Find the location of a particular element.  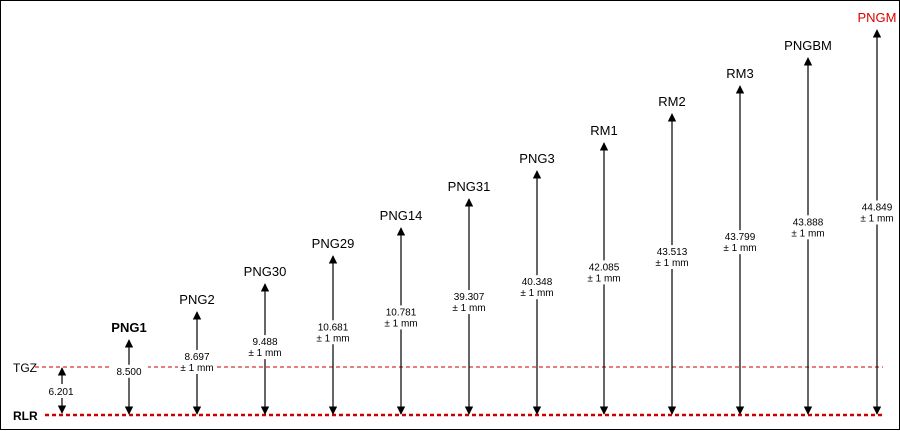

marker-pngbm-value-background is located at coordinates (808, 227).